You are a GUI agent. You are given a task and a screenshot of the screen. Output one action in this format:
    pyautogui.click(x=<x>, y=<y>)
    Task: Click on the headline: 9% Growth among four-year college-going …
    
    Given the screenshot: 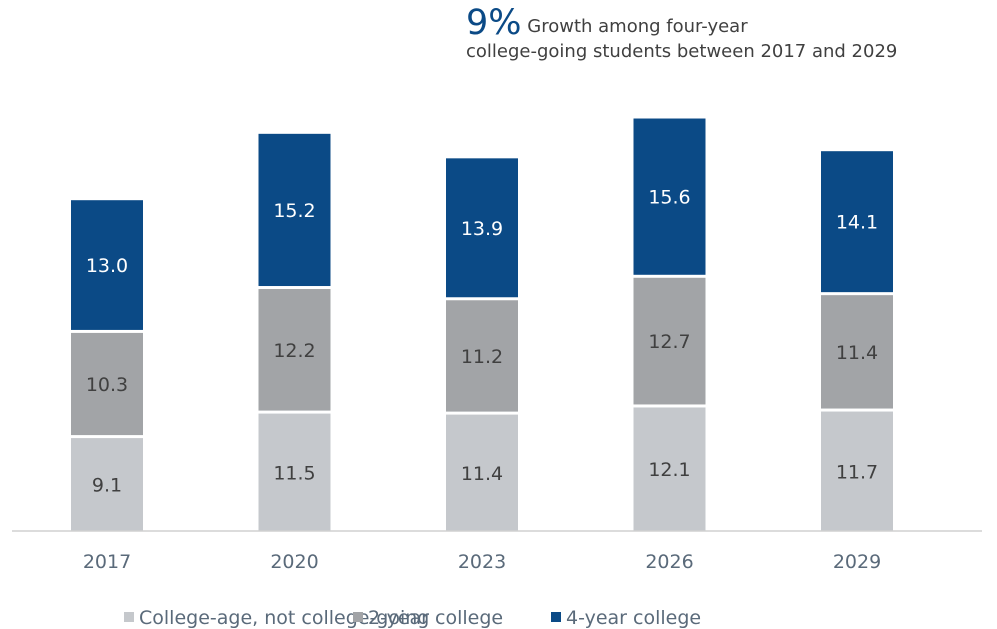 What is the action you would take?
    pyautogui.click(x=726, y=35)
    